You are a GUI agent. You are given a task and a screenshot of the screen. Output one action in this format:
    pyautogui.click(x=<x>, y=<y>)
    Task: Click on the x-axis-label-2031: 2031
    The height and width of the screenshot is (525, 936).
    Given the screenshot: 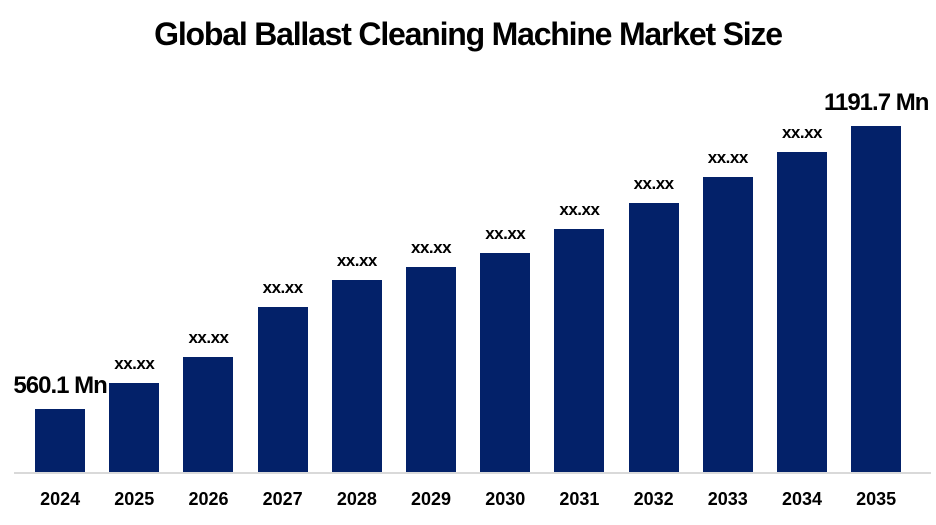 What is the action you would take?
    pyautogui.click(x=579, y=499)
    